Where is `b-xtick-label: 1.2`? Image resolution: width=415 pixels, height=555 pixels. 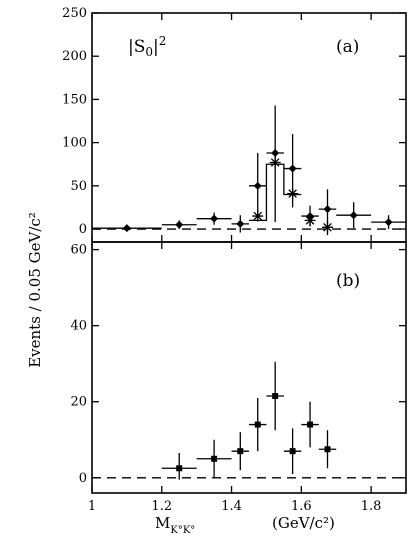
b-xtick-label: 1.2 is located at coordinates (161, 506).